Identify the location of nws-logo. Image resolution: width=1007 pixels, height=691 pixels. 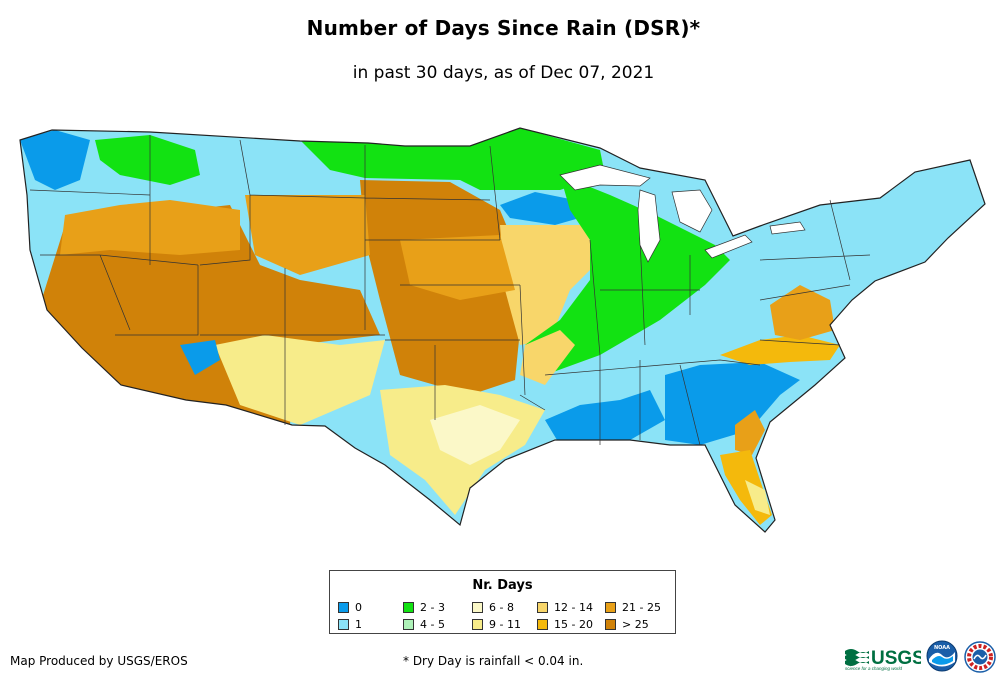
(980, 657).